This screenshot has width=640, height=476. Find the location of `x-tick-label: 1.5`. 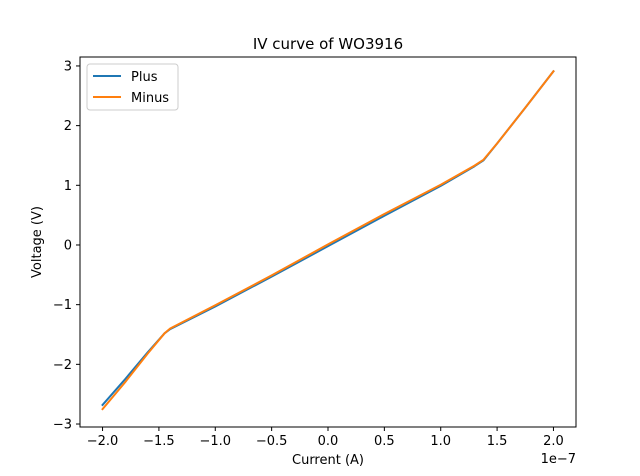

x-tick-label: 1.5 is located at coordinates (497, 441).